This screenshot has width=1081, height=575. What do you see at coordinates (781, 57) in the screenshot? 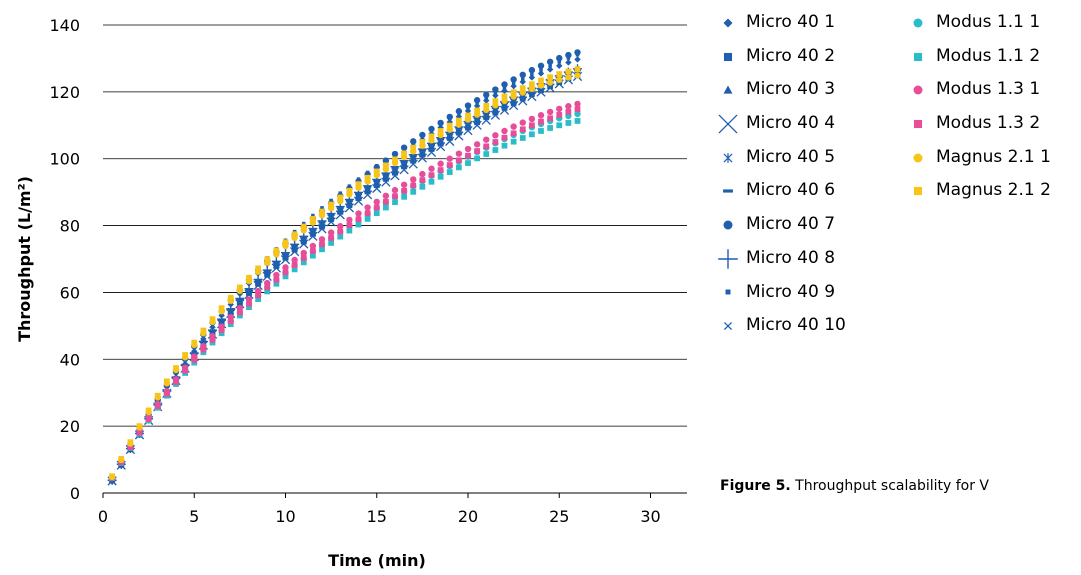
I see `legend-item-micro-40-2: Micro 40 2` at bounding box center [781, 57].